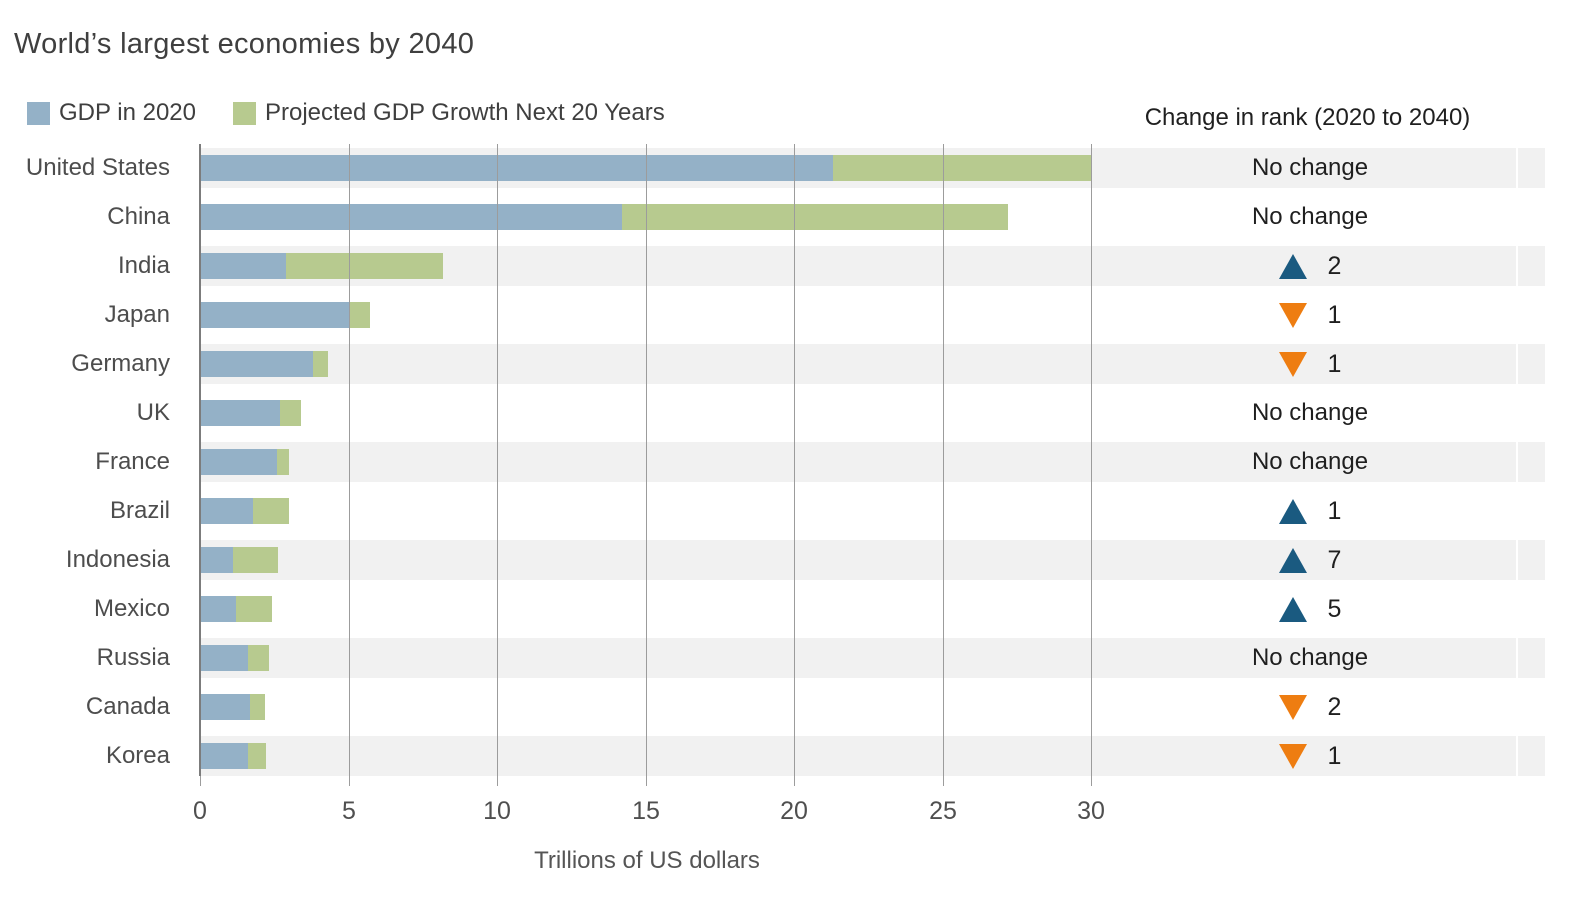 This screenshot has width=1584, height=917. What do you see at coordinates (411, 217) in the screenshot?
I see `bar-gdp-2020-china` at bounding box center [411, 217].